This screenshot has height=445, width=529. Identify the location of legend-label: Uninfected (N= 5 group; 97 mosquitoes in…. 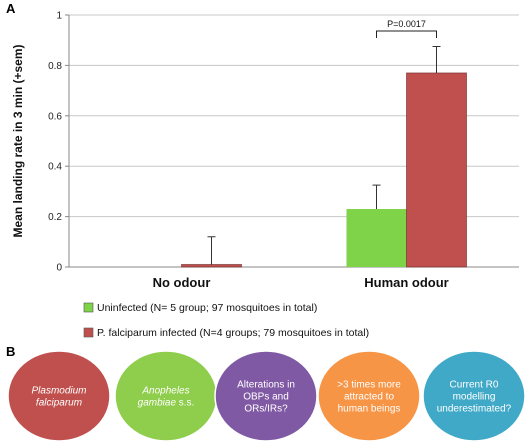
(207, 308).